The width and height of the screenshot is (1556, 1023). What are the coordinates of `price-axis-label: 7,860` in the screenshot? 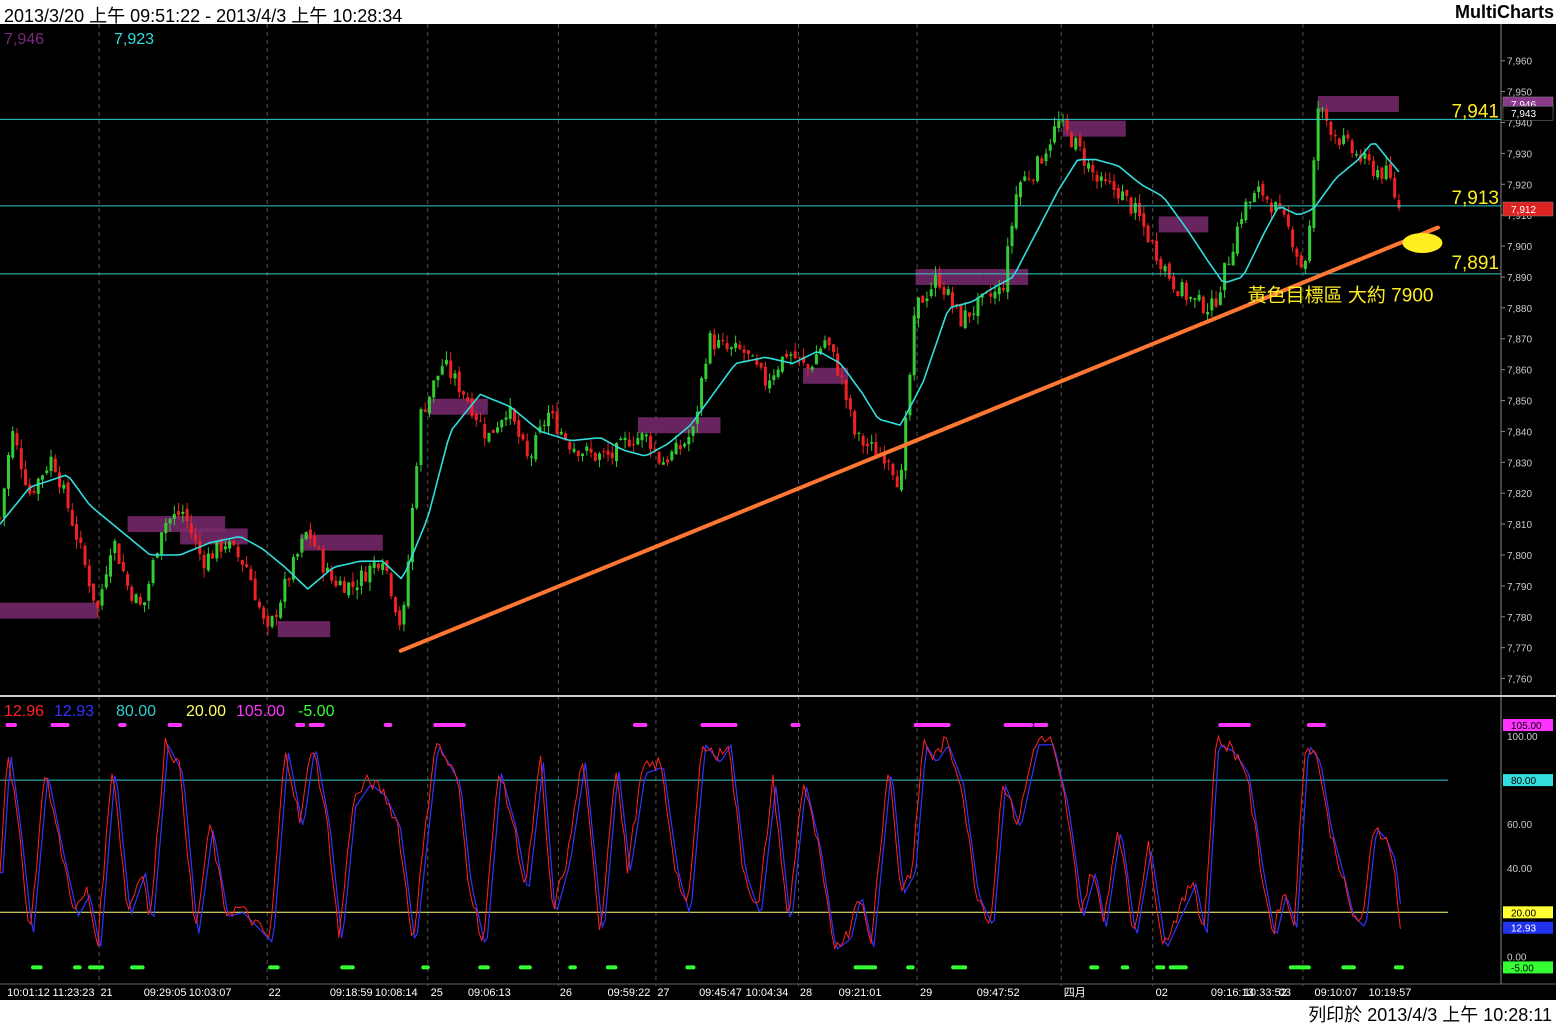 It's located at (1519, 371).